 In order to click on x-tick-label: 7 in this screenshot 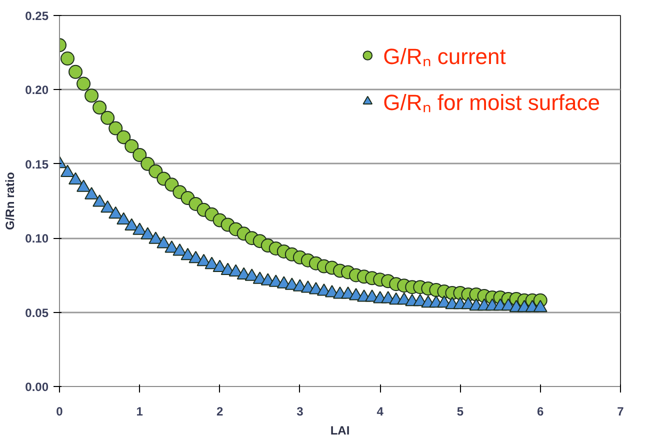, I will do `click(620, 411)`.